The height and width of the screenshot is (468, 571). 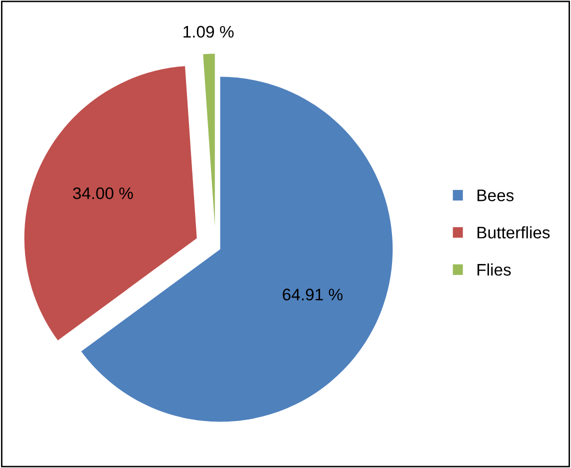 What do you see at coordinates (209, 32) in the screenshot?
I see `data-label: 1.09 %` at bounding box center [209, 32].